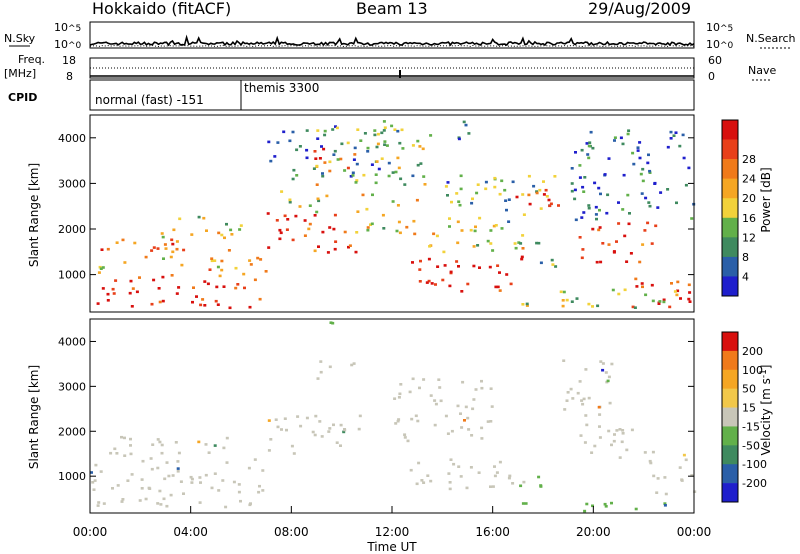 The image size is (800, 554). I want to click on y-tick-label: 4000, so click(72, 341).